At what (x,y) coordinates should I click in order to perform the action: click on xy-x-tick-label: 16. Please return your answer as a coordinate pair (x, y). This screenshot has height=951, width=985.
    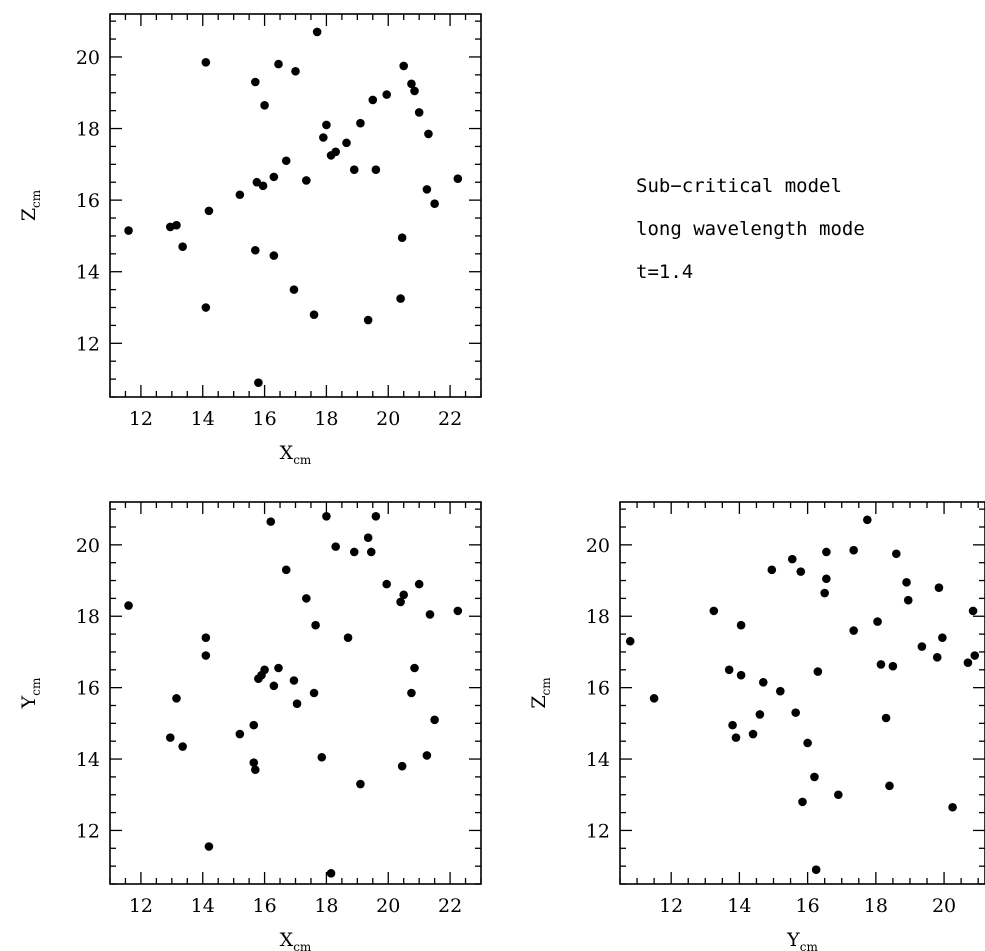
    Looking at the image, I should click on (264, 906).